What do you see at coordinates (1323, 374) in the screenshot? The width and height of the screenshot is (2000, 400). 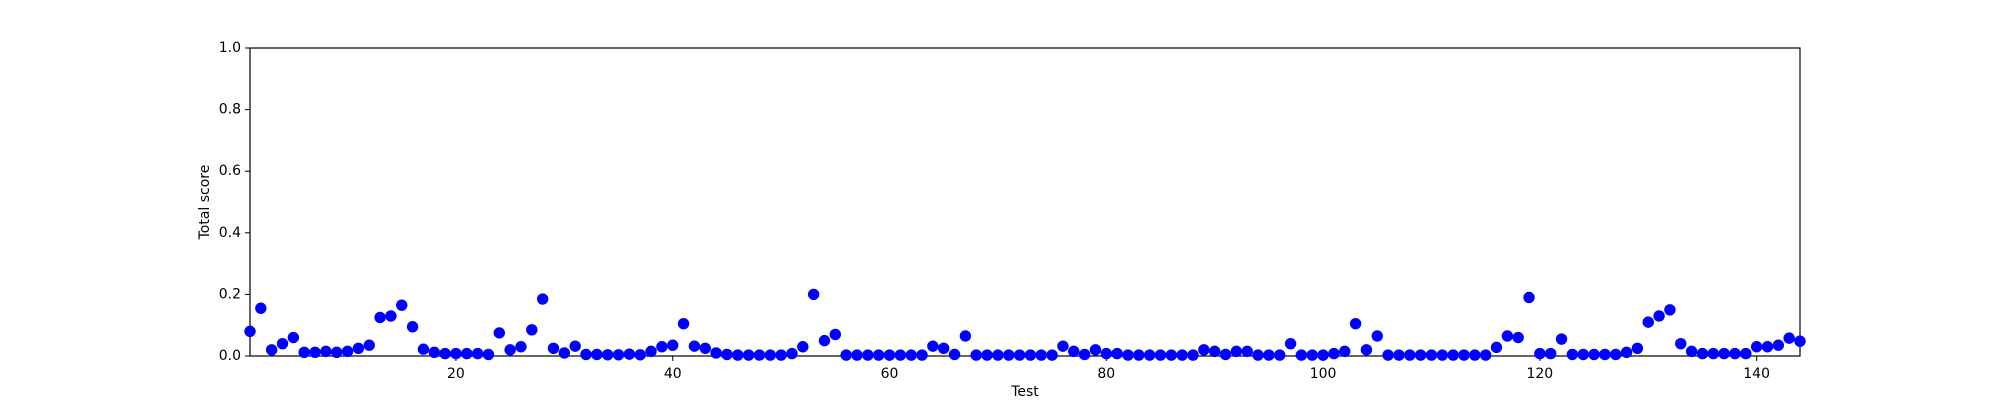 I see `x-tick-label: 100` at bounding box center [1323, 374].